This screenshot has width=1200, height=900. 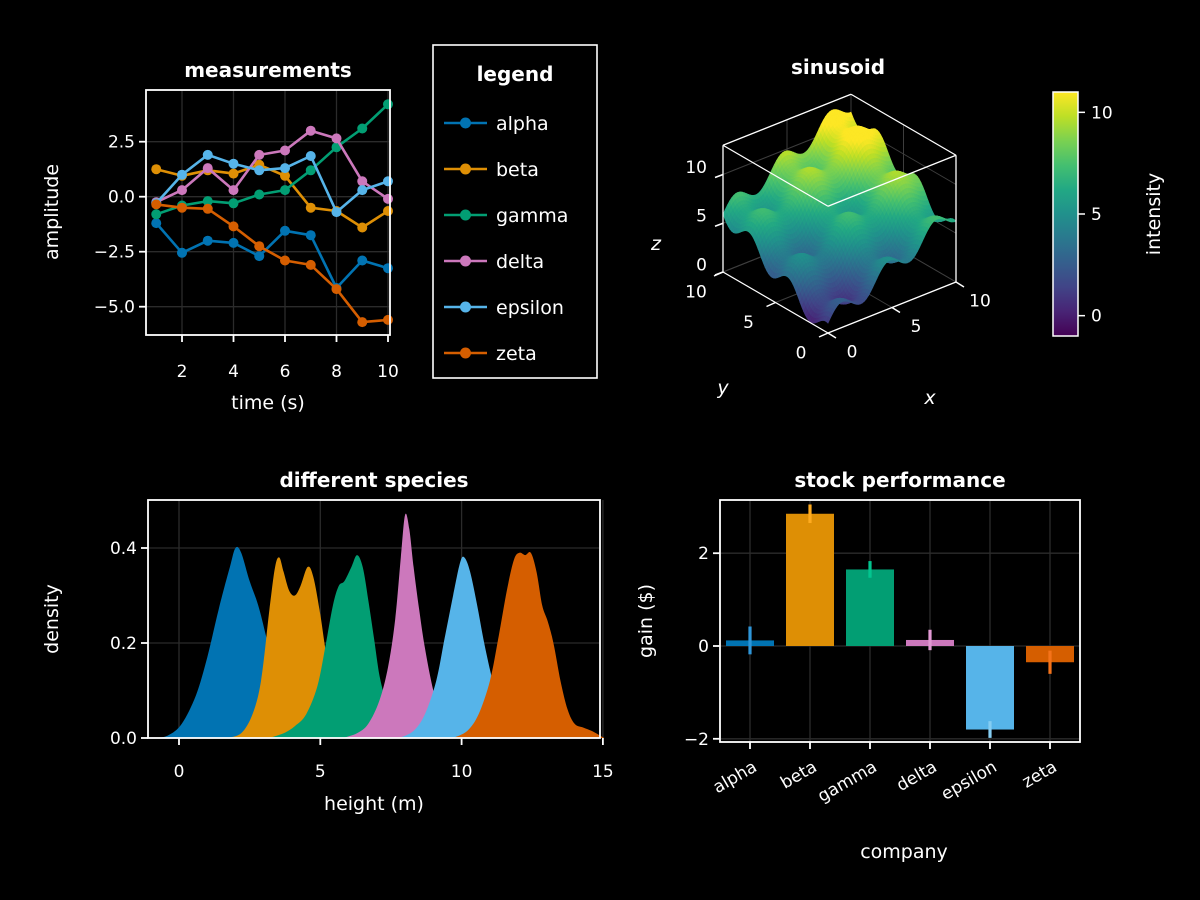 I want to click on legend-entry-alpha: alpha, so click(x=496, y=124).